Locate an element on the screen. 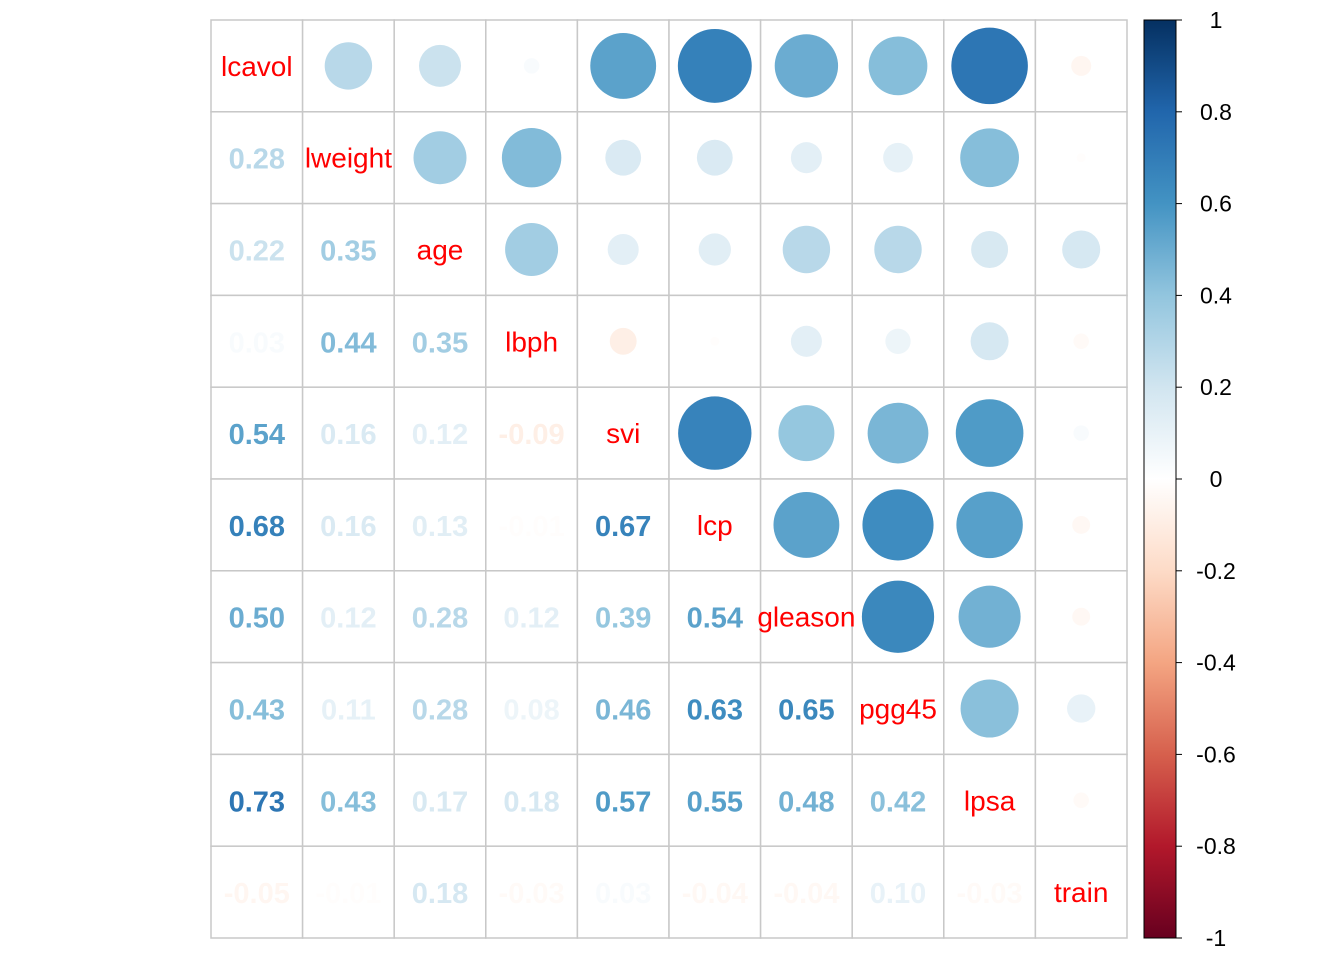 The width and height of the screenshot is (1344, 960). corr-circle-lbph-pgg45 is located at coordinates (898, 341).